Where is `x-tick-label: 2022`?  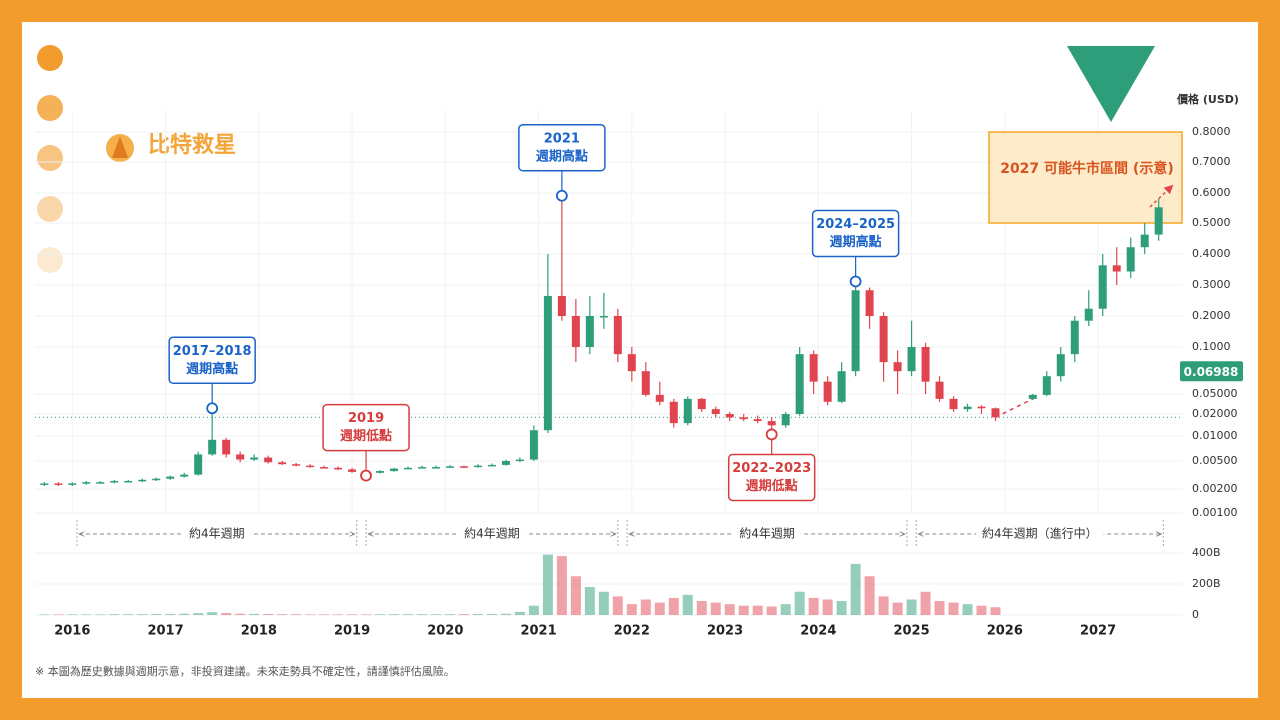 x-tick-label: 2022 is located at coordinates (632, 631).